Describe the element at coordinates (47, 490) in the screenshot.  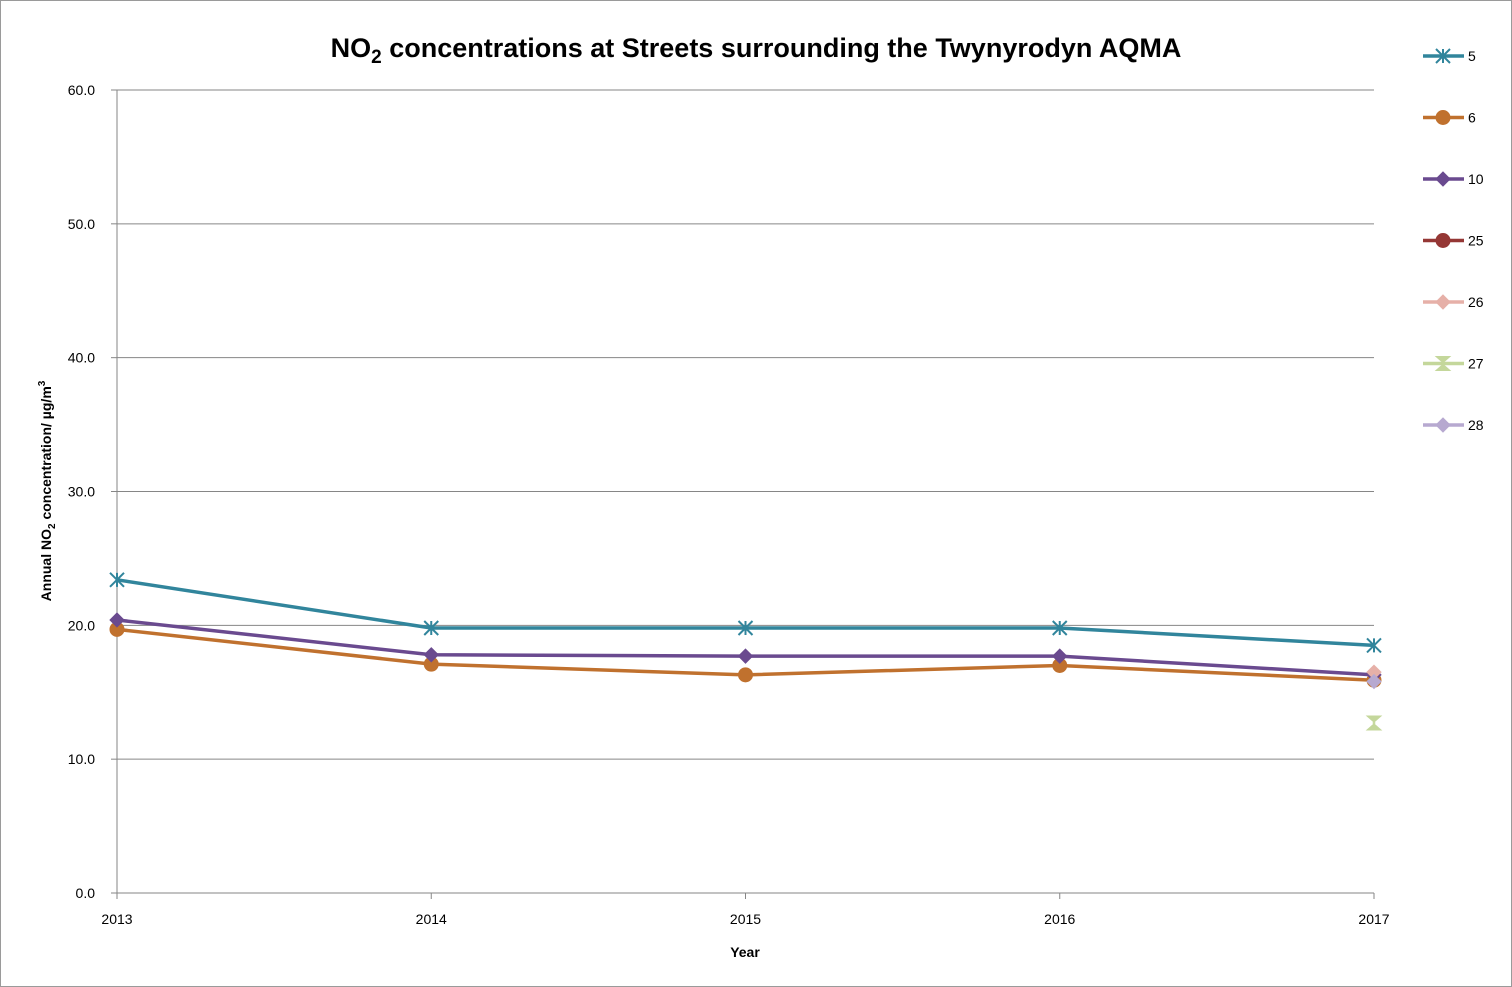
I see `y-axis-title: Annual NO2 concentration/ µg/m3` at that location.